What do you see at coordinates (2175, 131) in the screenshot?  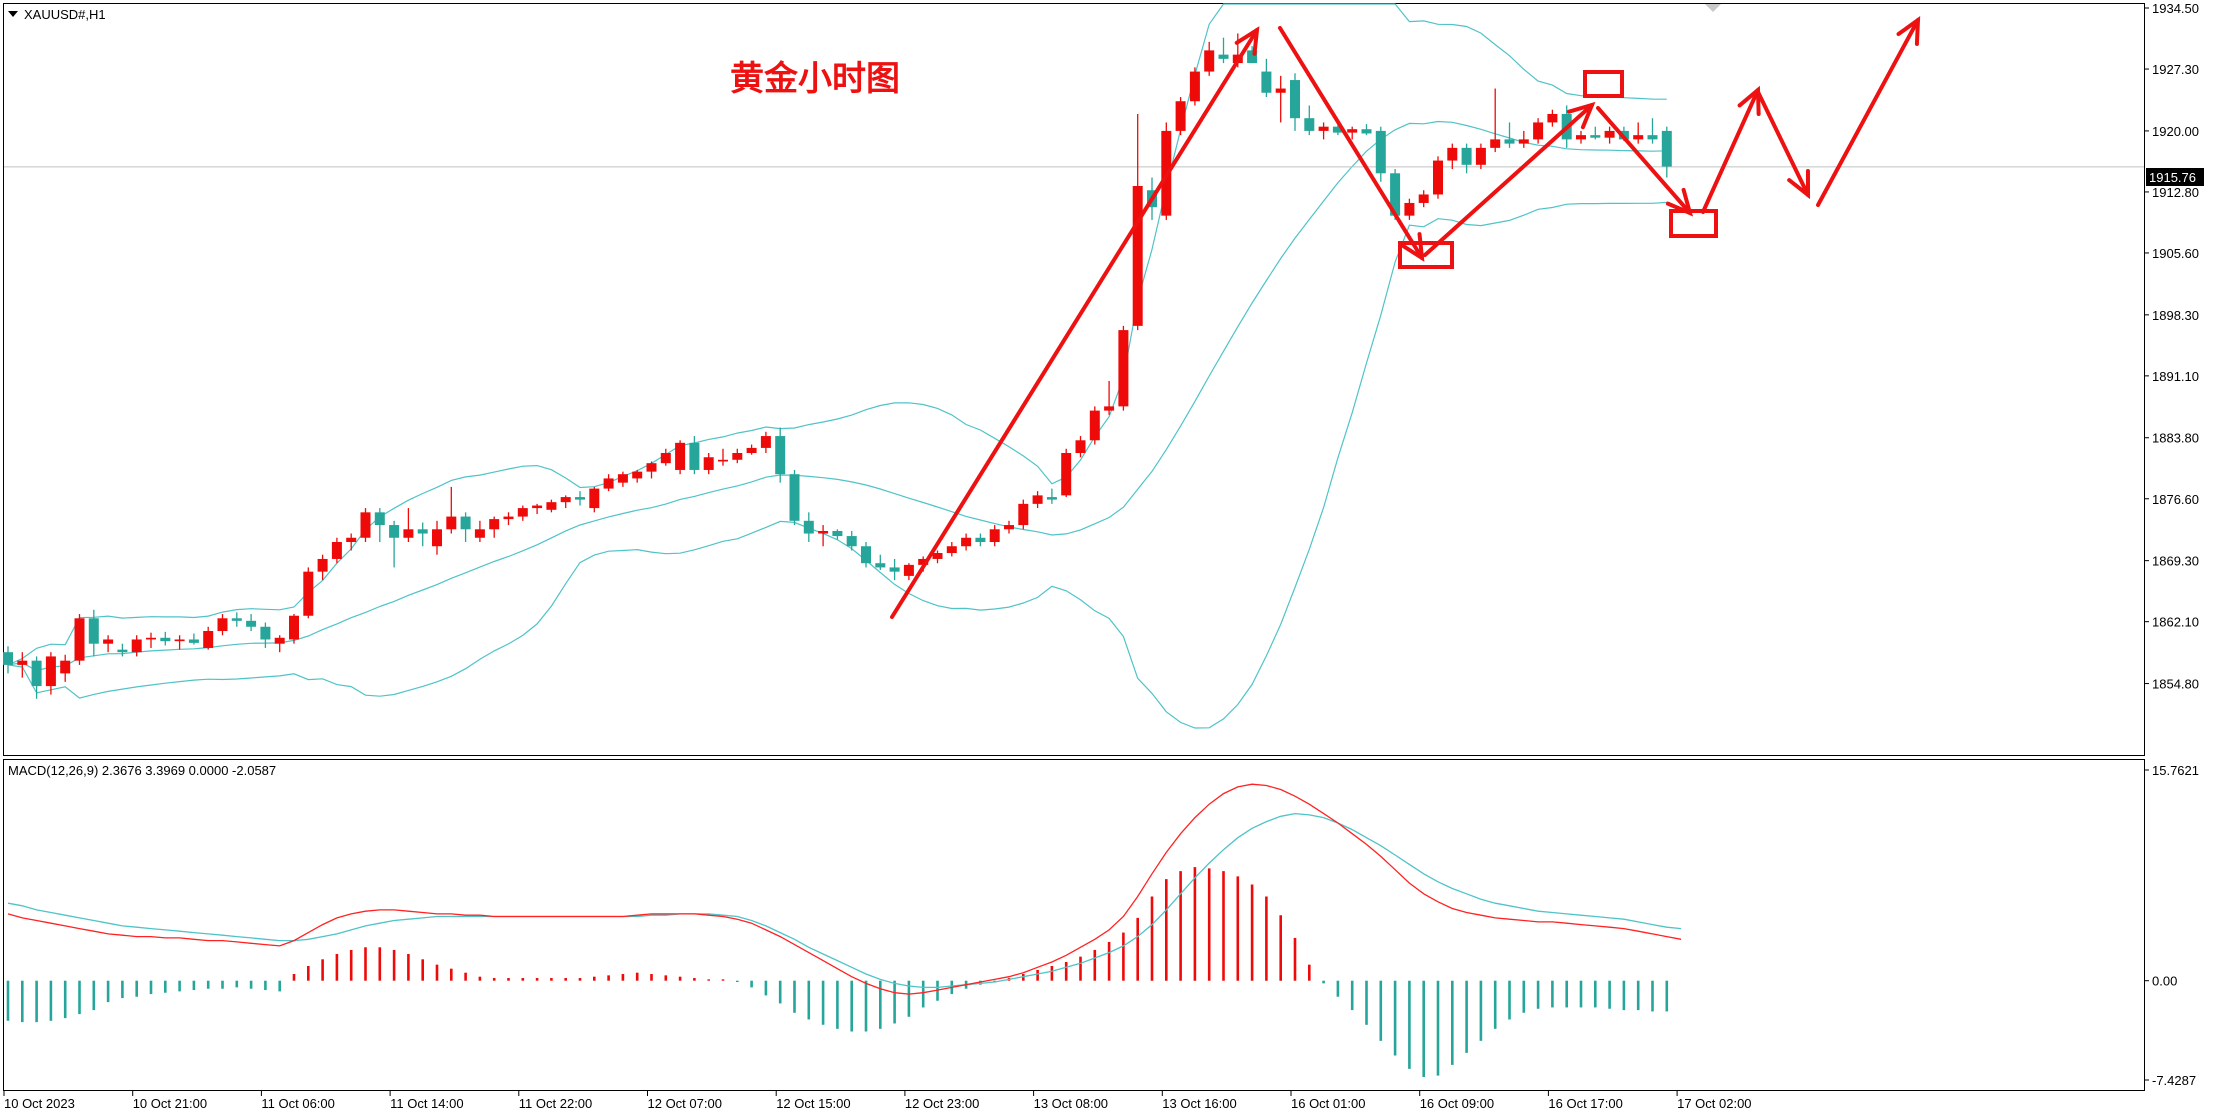 I see `y-axis-label: 1920.00` at bounding box center [2175, 131].